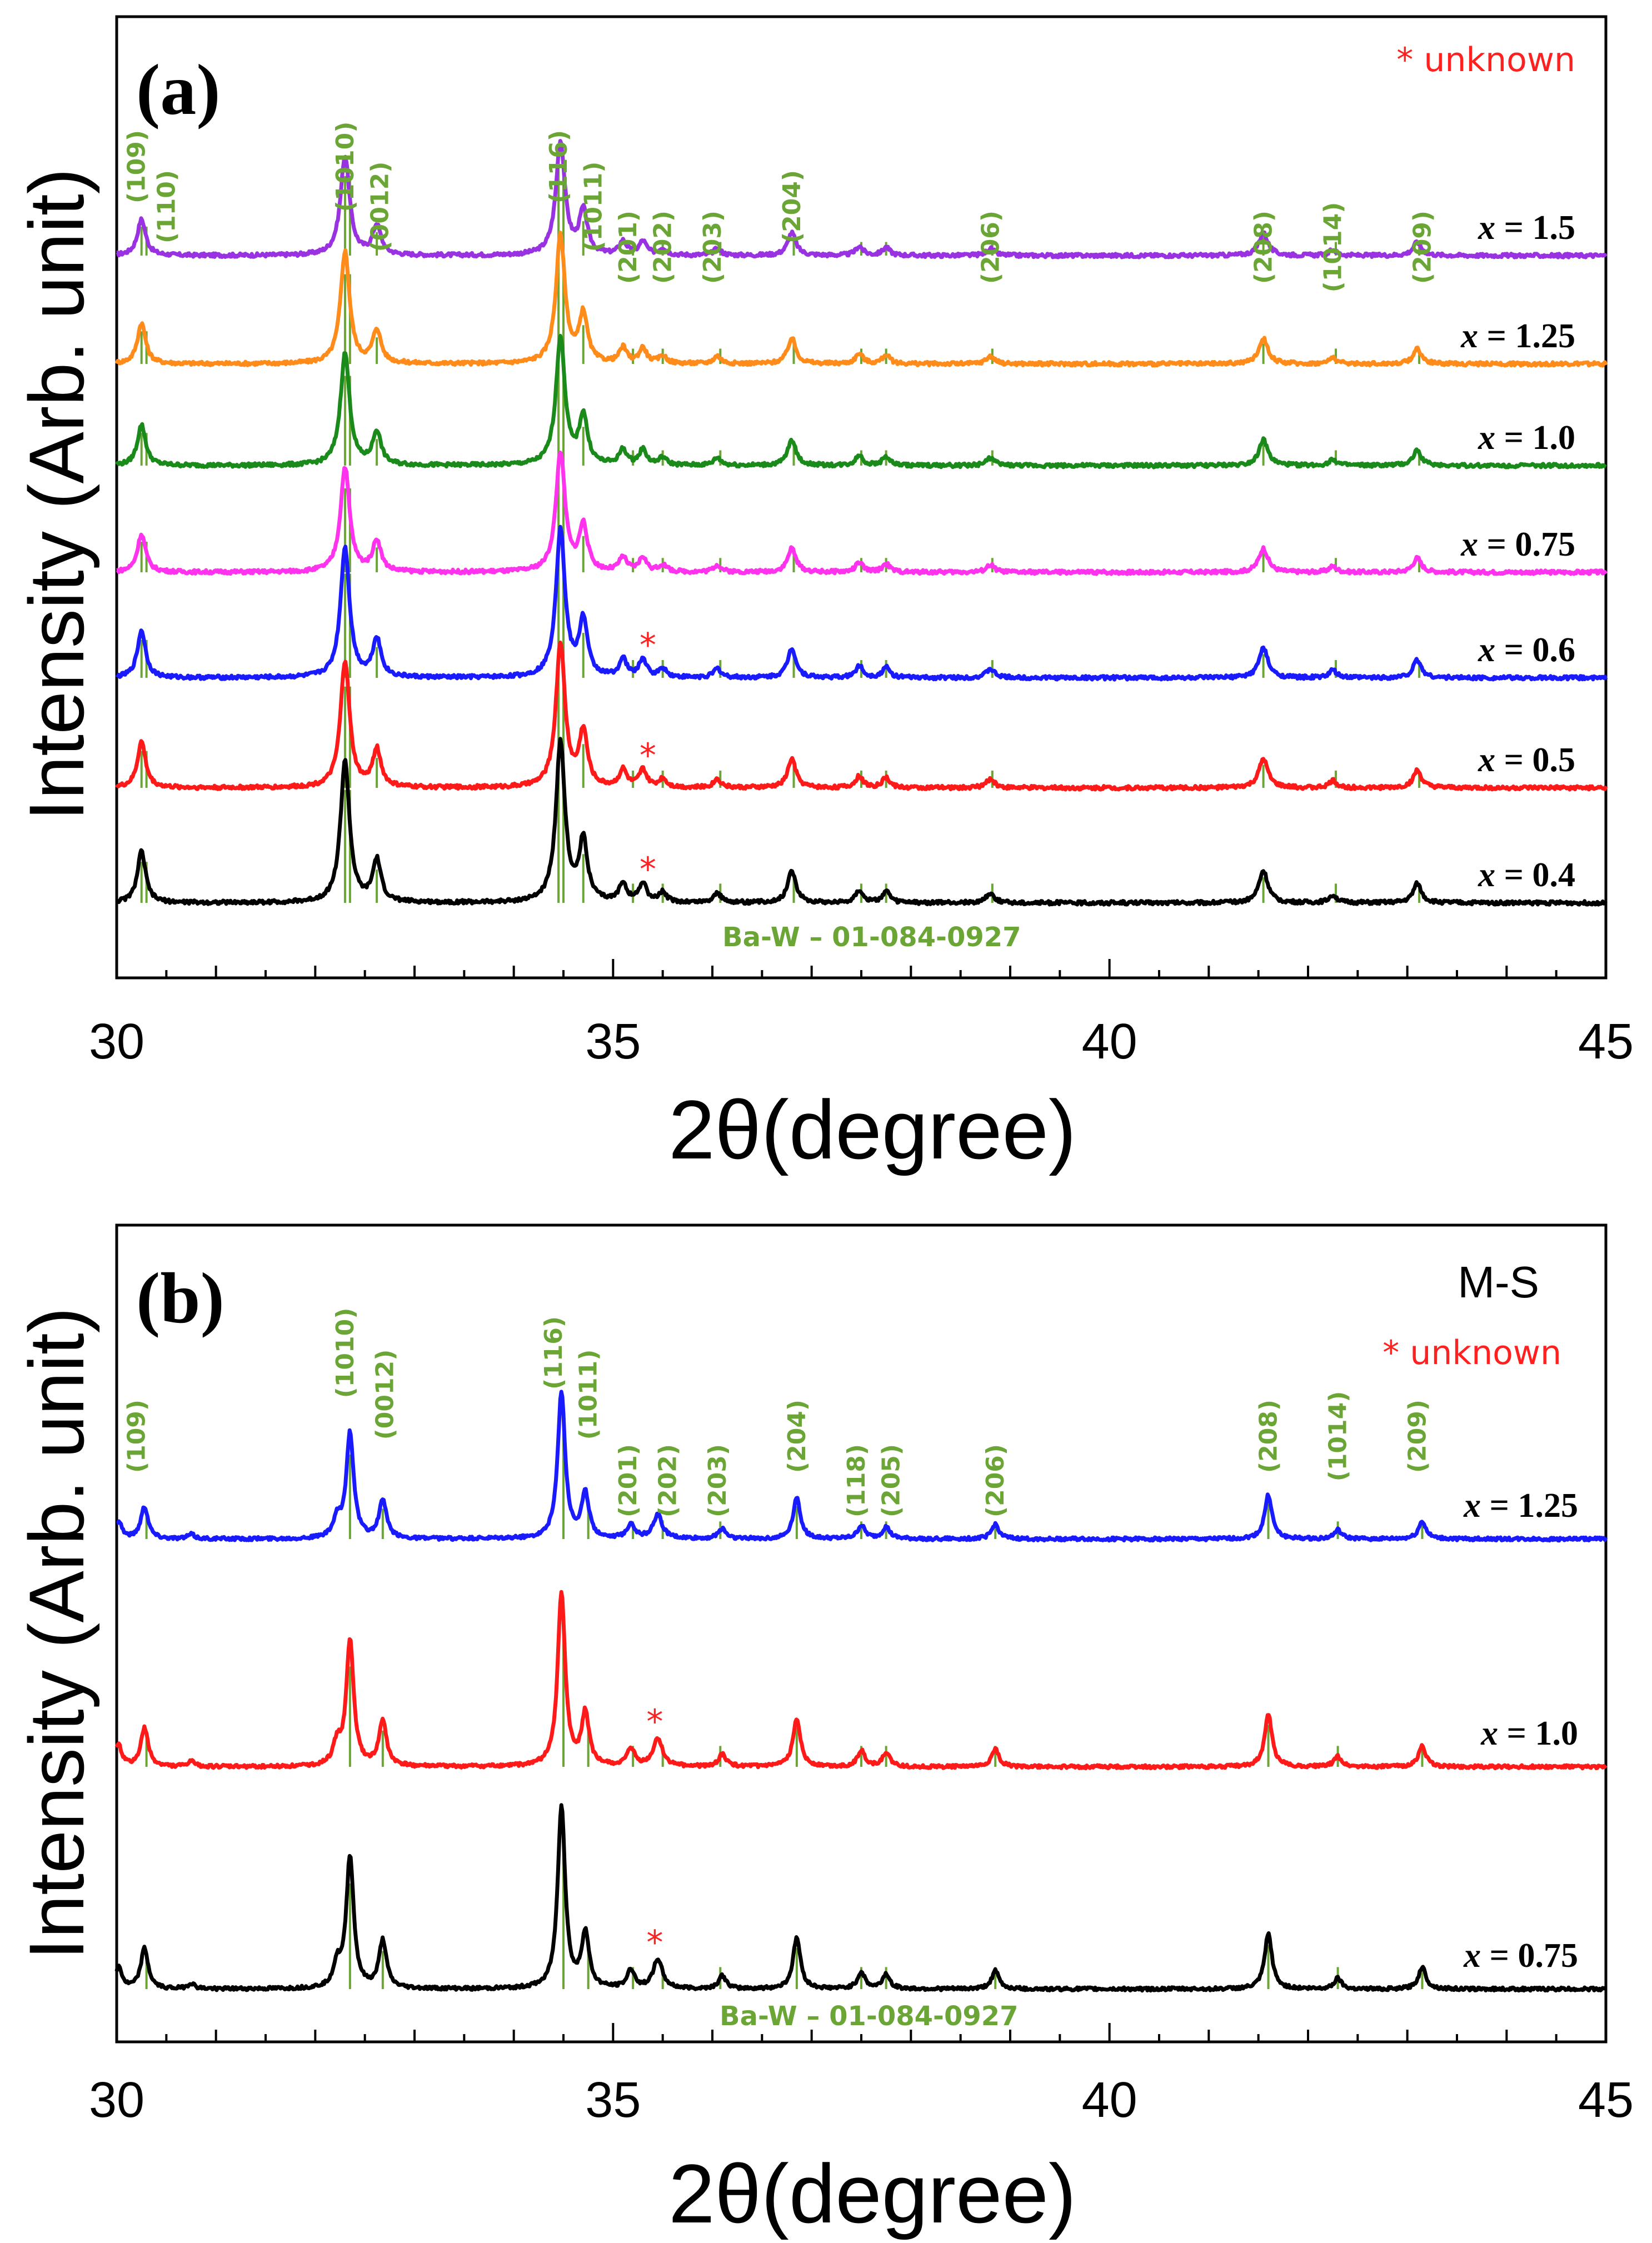 This screenshot has width=1652, height=2243. What do you see at coordinates (861, 2076) in the screenshot?
I see `x-axis-b: 30 35 40 45` at bounding box center [861, 2076].